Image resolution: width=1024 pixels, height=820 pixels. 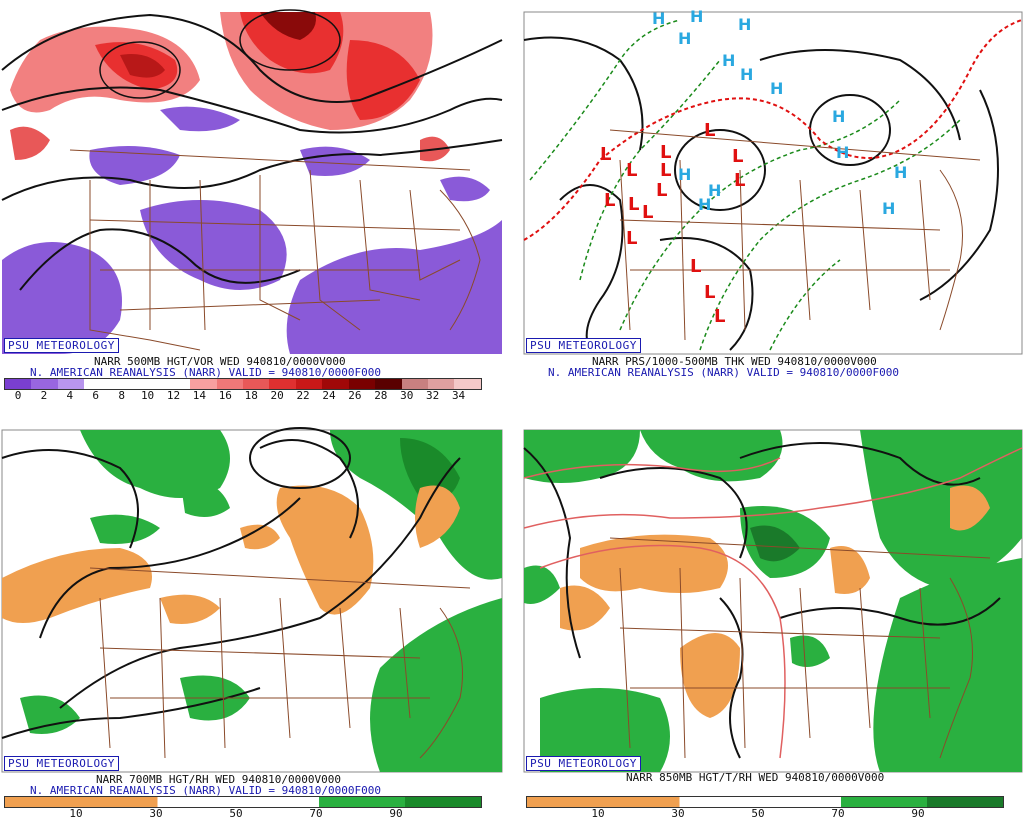 I want to click on scale-label: 34, so click(x=458, y=395).